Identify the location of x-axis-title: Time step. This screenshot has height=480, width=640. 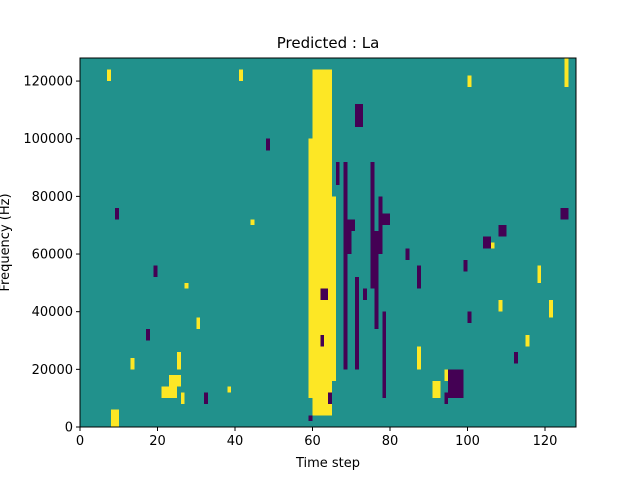
(327, 463).